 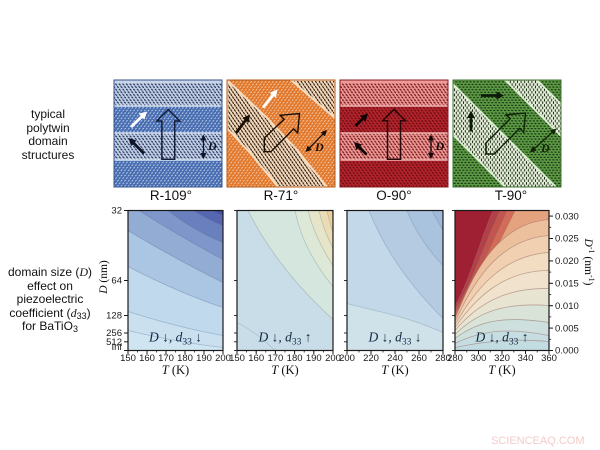 I want to click on svg-text: R-71°, so click(x=281, y=195).